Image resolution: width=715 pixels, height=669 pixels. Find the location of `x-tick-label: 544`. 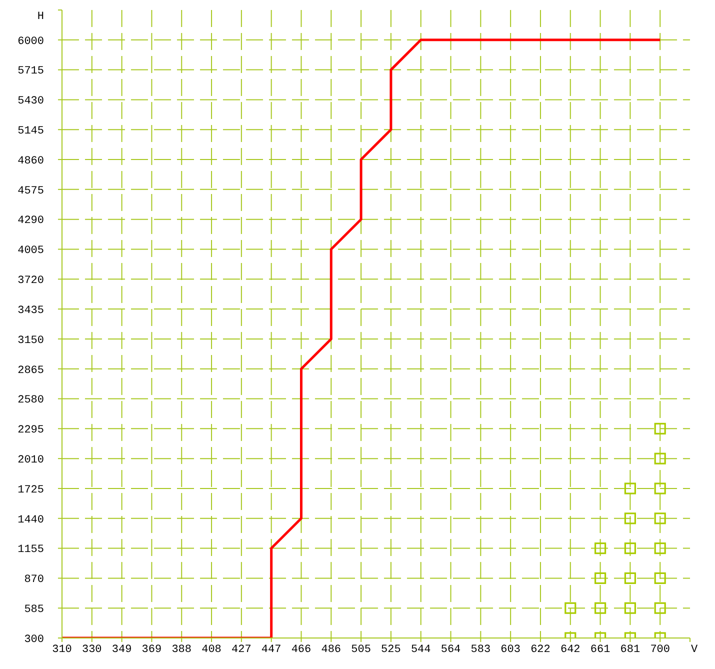

x-tick-label: 544 is located at coordinates (421, 650).